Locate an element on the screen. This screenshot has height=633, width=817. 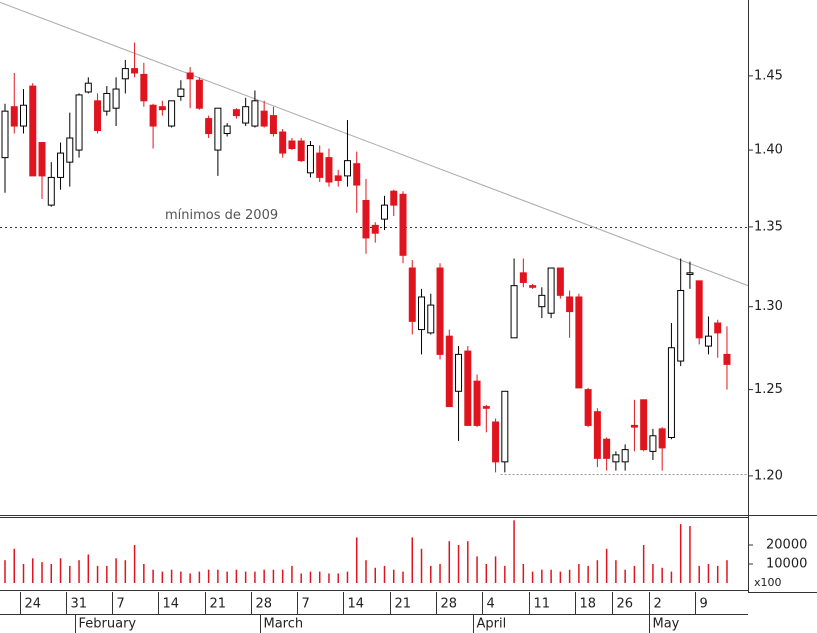
x-tick-label: 9 is located at coordinates (704, 604).